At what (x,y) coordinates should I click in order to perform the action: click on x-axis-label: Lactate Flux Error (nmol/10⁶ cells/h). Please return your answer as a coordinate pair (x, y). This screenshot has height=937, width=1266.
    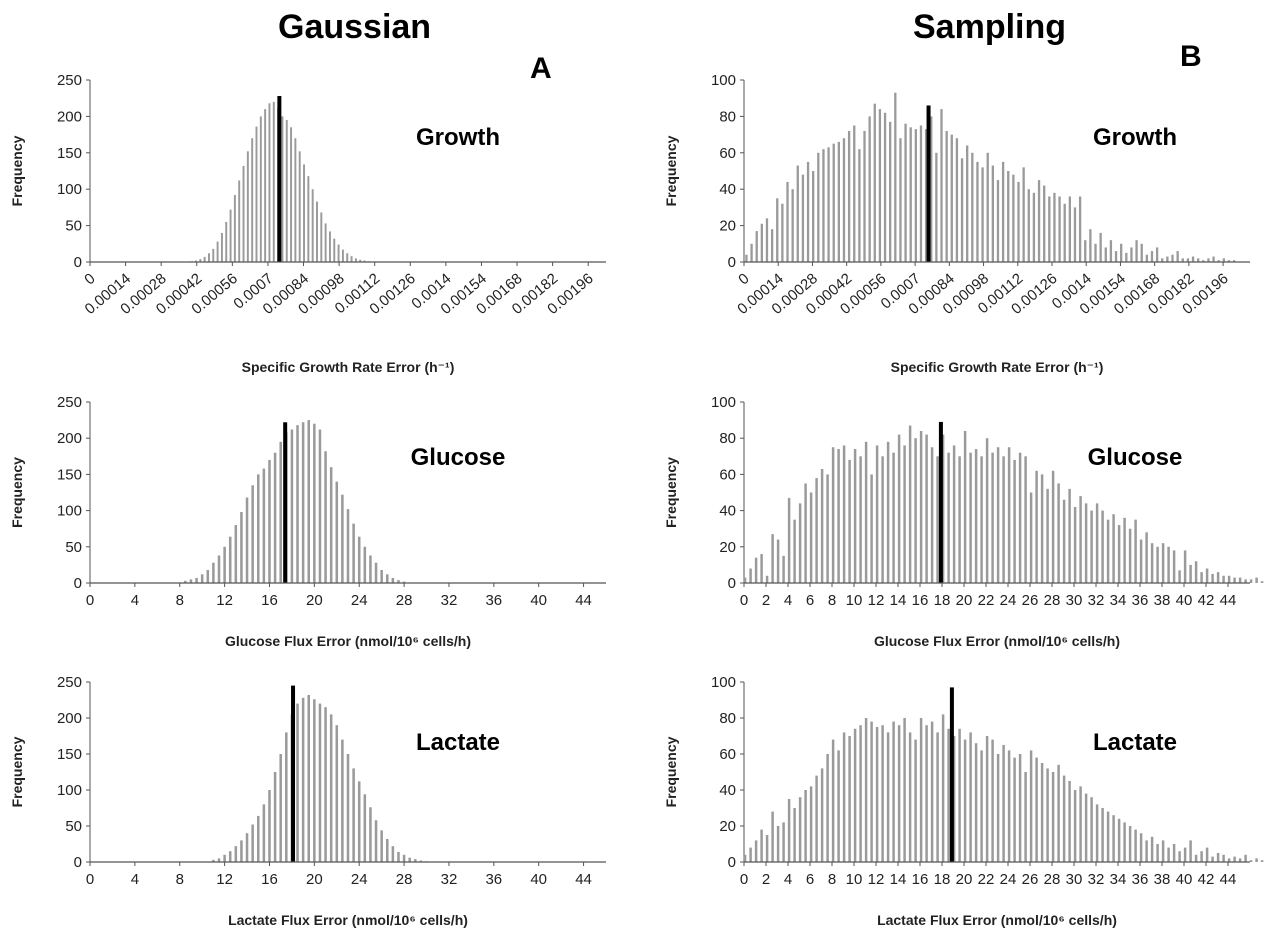
    Looking at the image, I should click on (348, 920).